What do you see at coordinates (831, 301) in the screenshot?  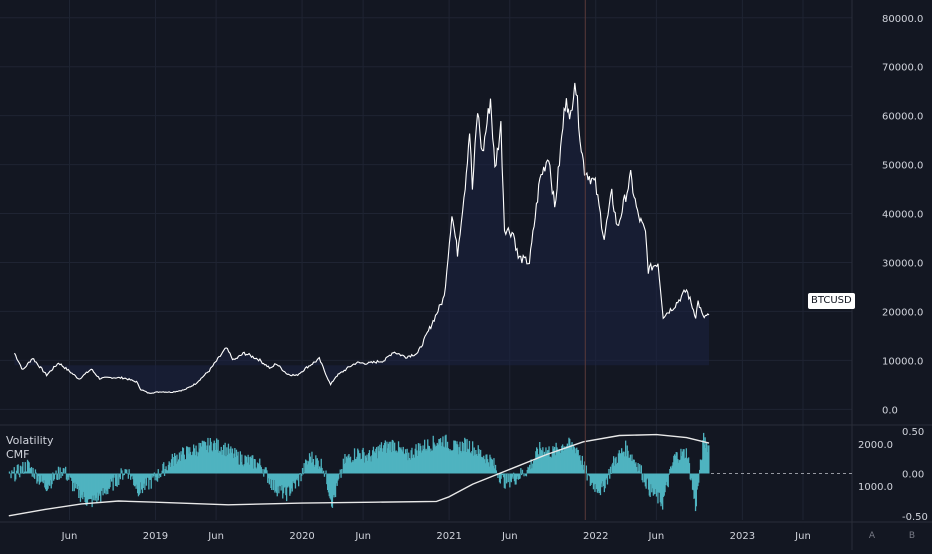 I see `price-label-badge: BTCUSD` at bounding box center [831, 301].